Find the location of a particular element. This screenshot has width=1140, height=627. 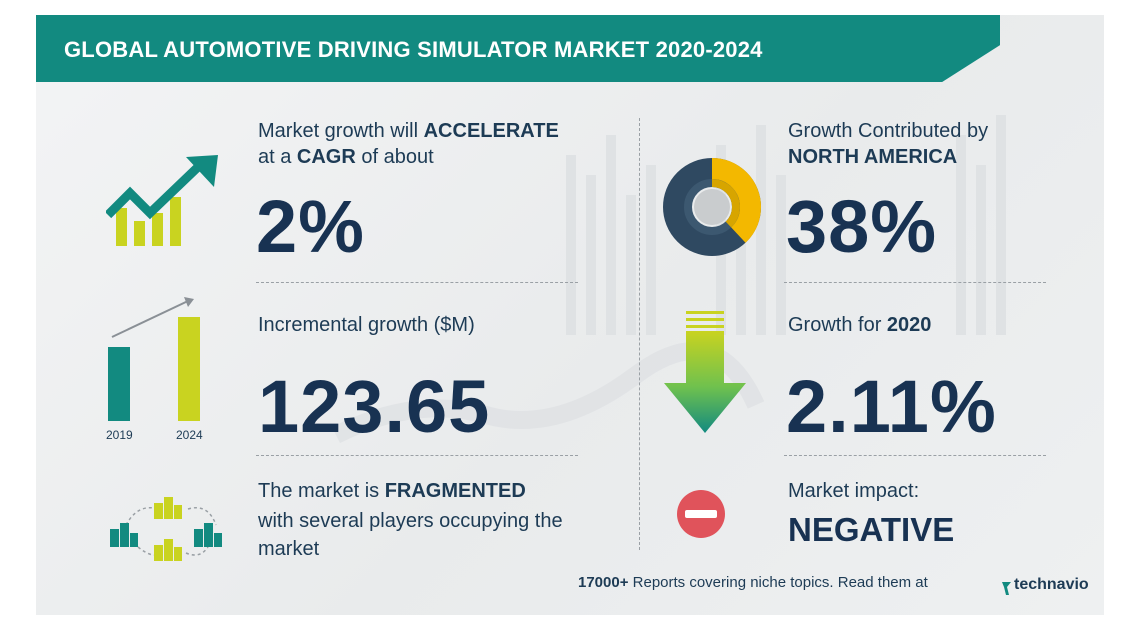

technavio-logo-icon is located at coordinates (1006, 588).